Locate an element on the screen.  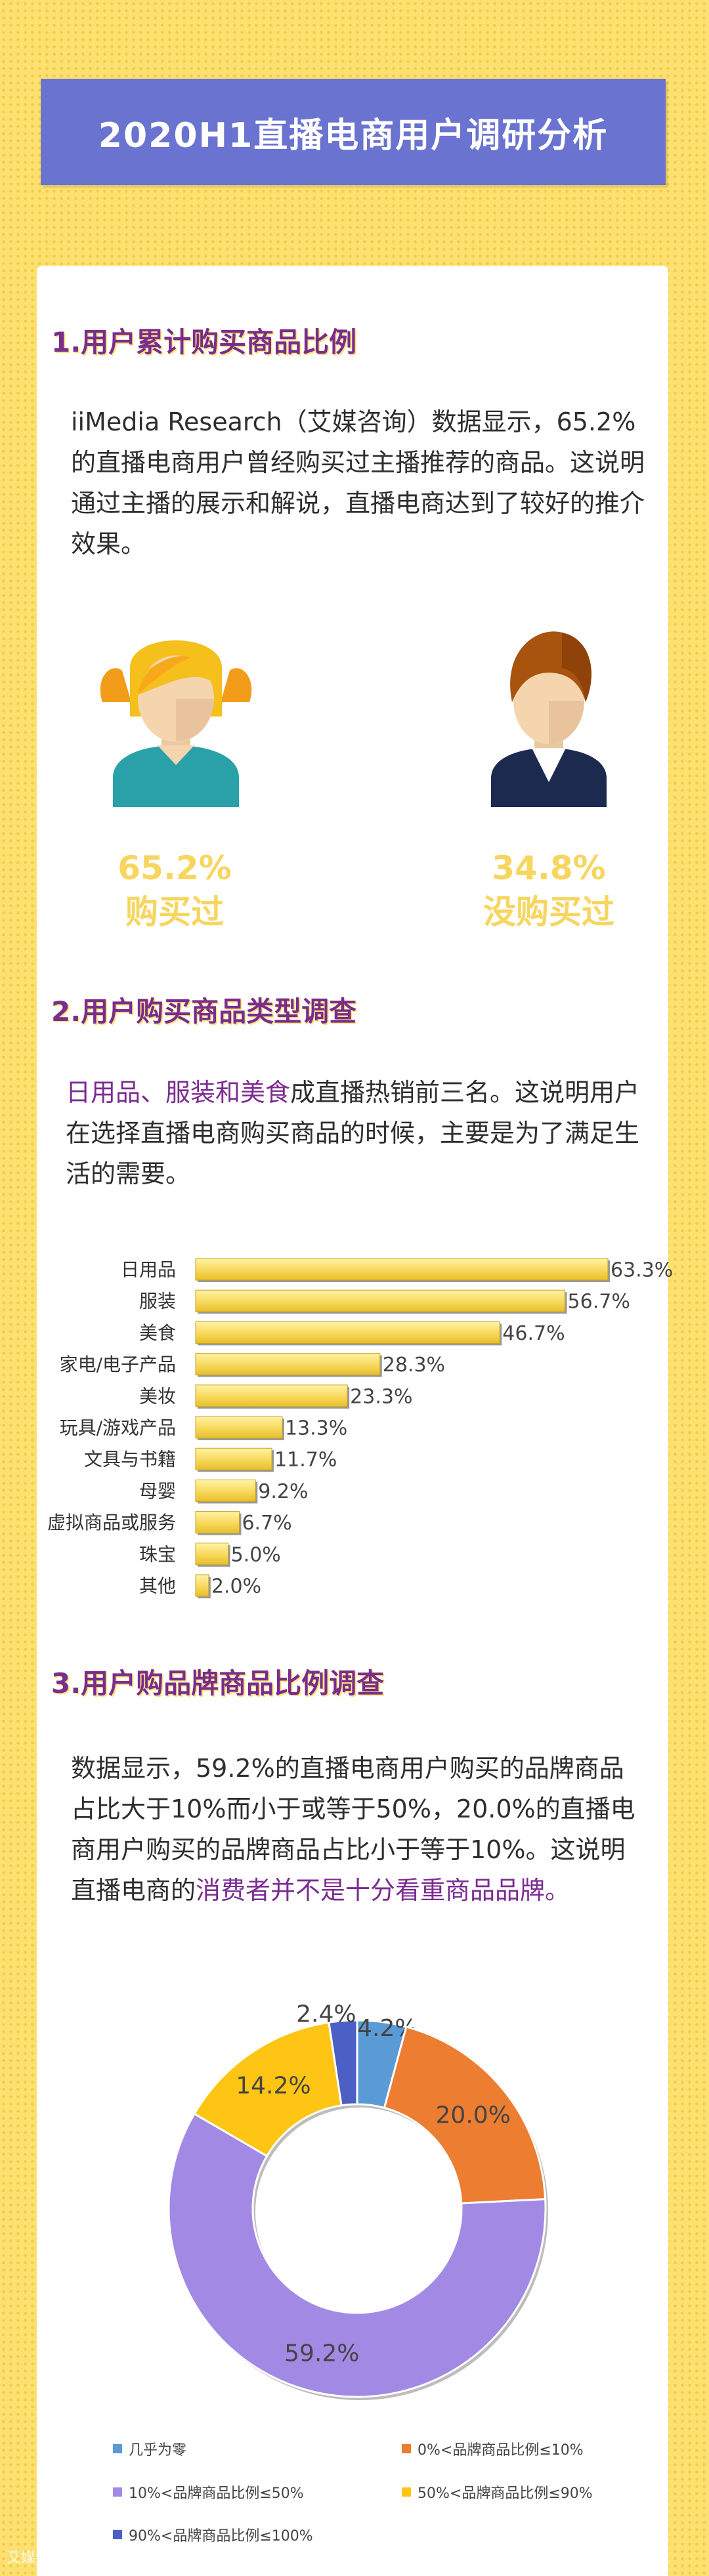
legend-item: 0%<品牌商品比例≤10% is located at coordinates (493, 2449).